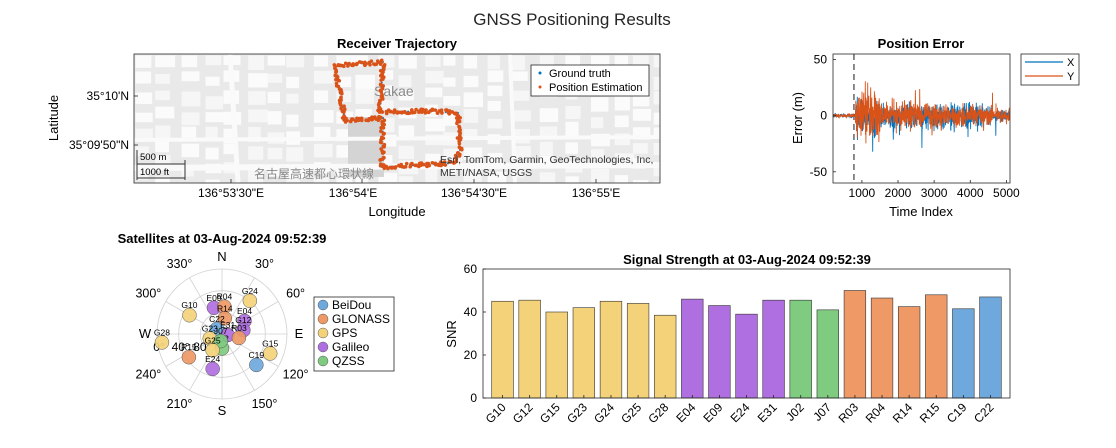  I want to click on satellite-label: G10, so click(189, 305).